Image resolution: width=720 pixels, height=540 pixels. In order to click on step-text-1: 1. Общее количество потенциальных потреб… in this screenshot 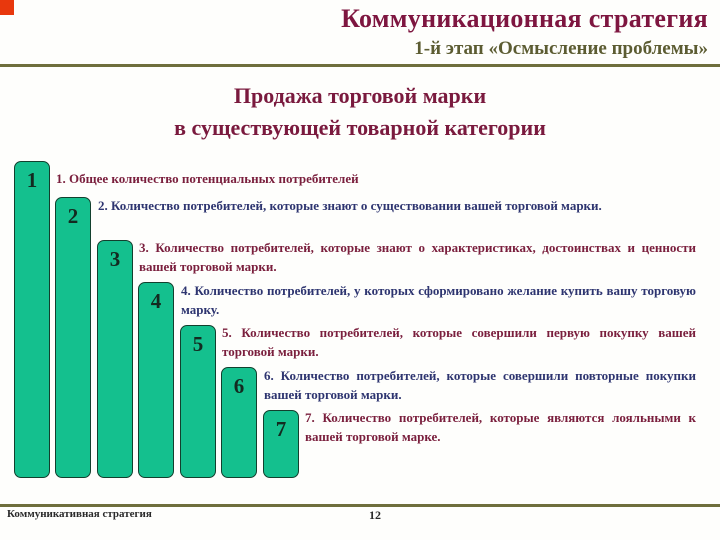, I will do `click(207, 178)`.